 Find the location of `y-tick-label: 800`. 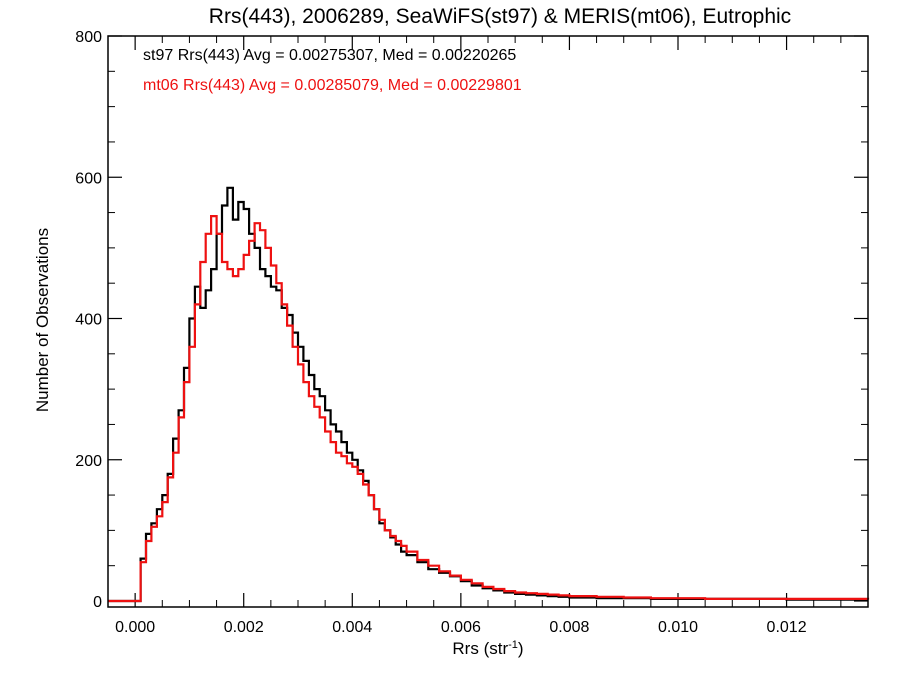

y-tick-label: 800 is located at coordinates (88, 37).